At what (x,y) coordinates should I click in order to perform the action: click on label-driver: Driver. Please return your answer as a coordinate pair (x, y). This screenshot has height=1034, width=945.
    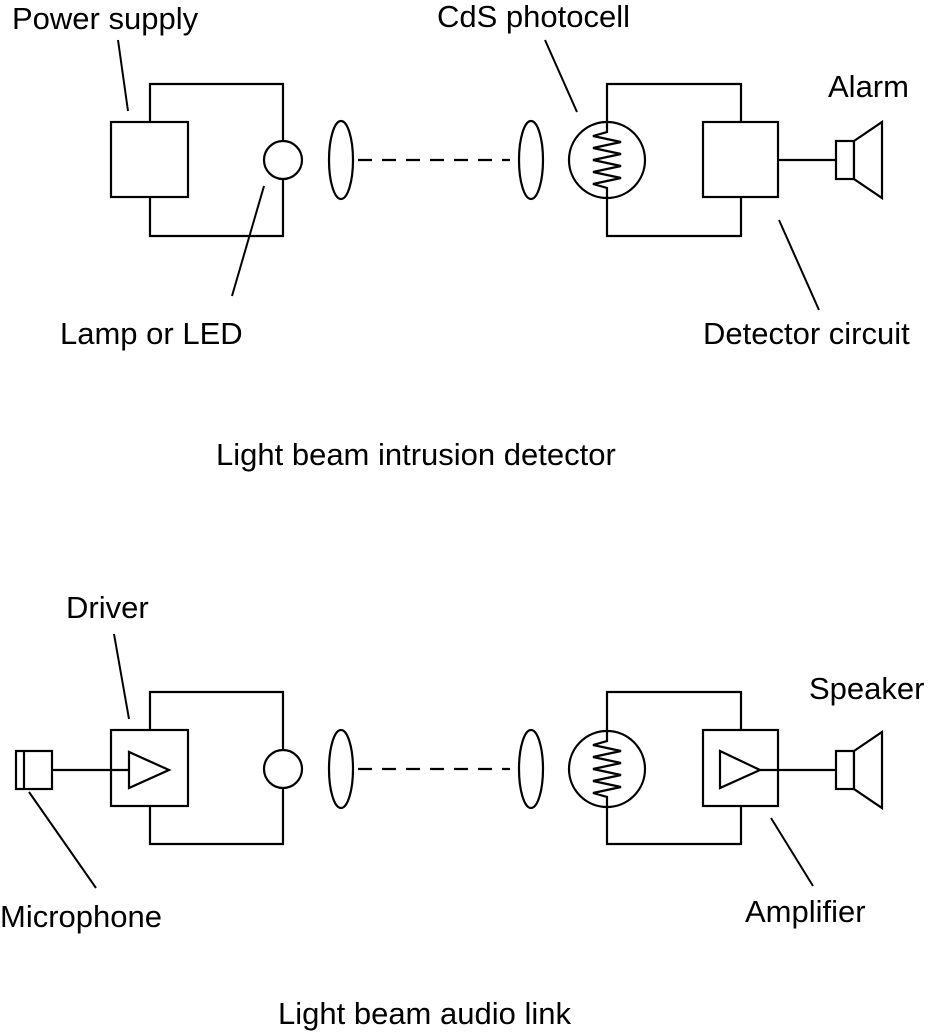
    Looking at the image, I should click on (107, 607).